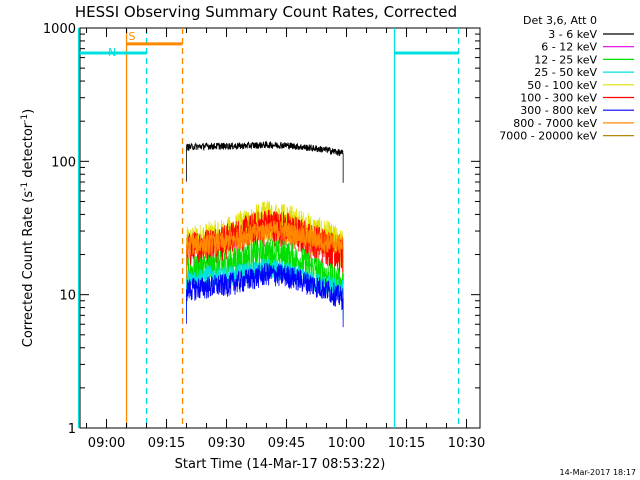 This screenshot has height=480, width=640. What do you see at coordinates (28, 269) in the screenshot?
I see `y-axis-label-part1: Corrected Count Rate (s` at bounding box center [28, 269].